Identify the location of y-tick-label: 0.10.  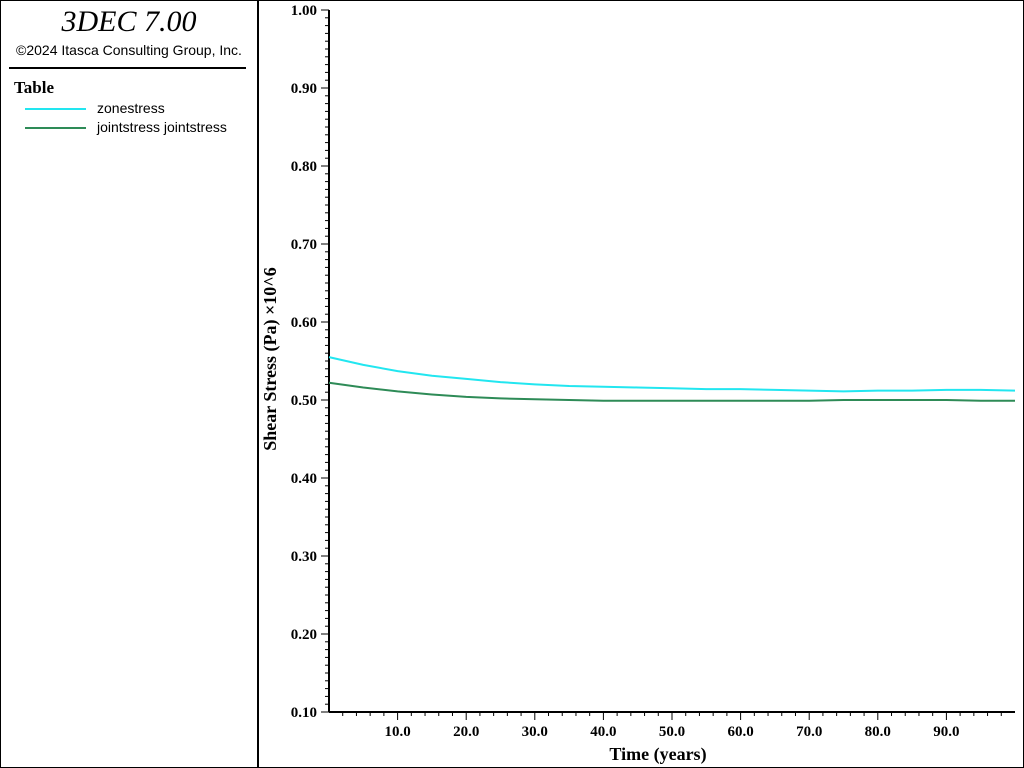
(304, 713).